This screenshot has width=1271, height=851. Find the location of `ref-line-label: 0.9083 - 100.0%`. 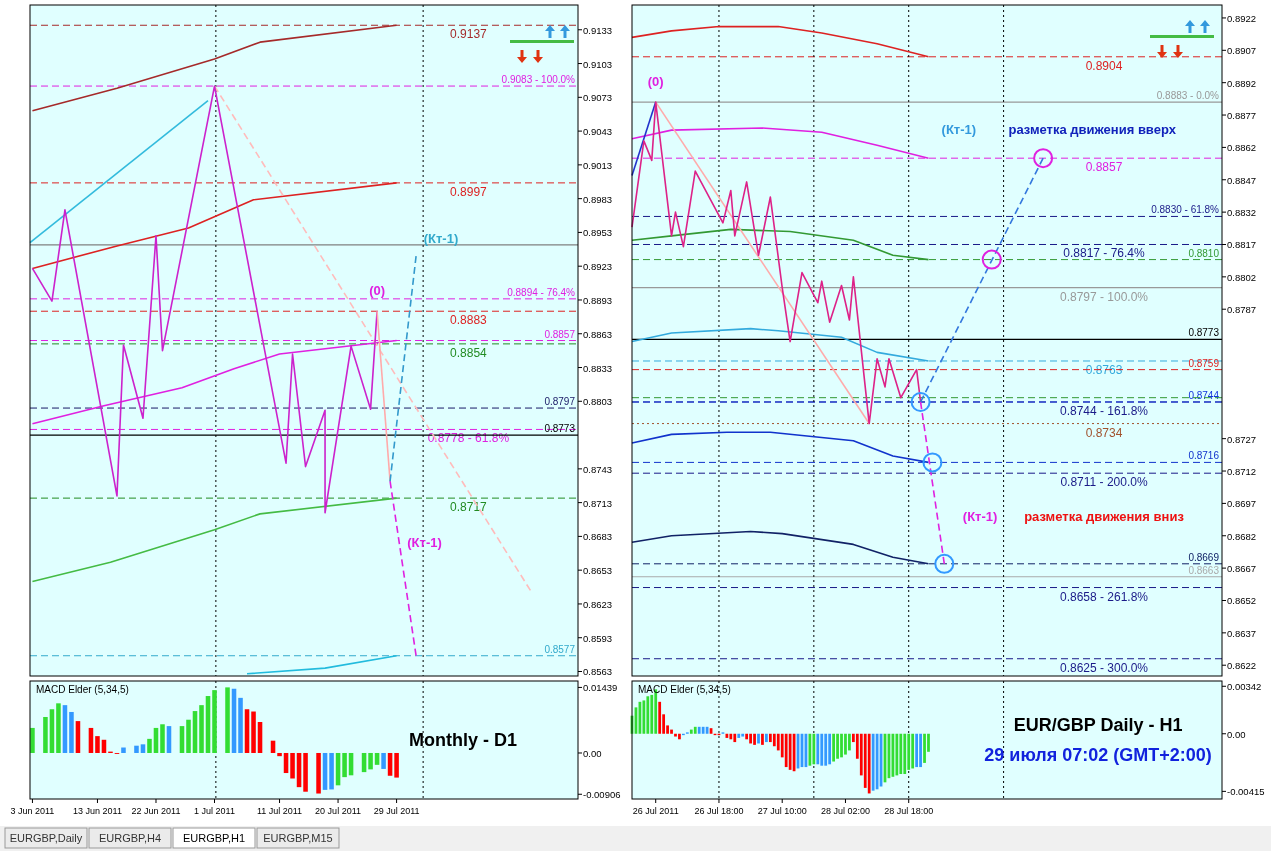

ref-line-label: 0.9083 - 100.0% is located at coordinates (538, 80).